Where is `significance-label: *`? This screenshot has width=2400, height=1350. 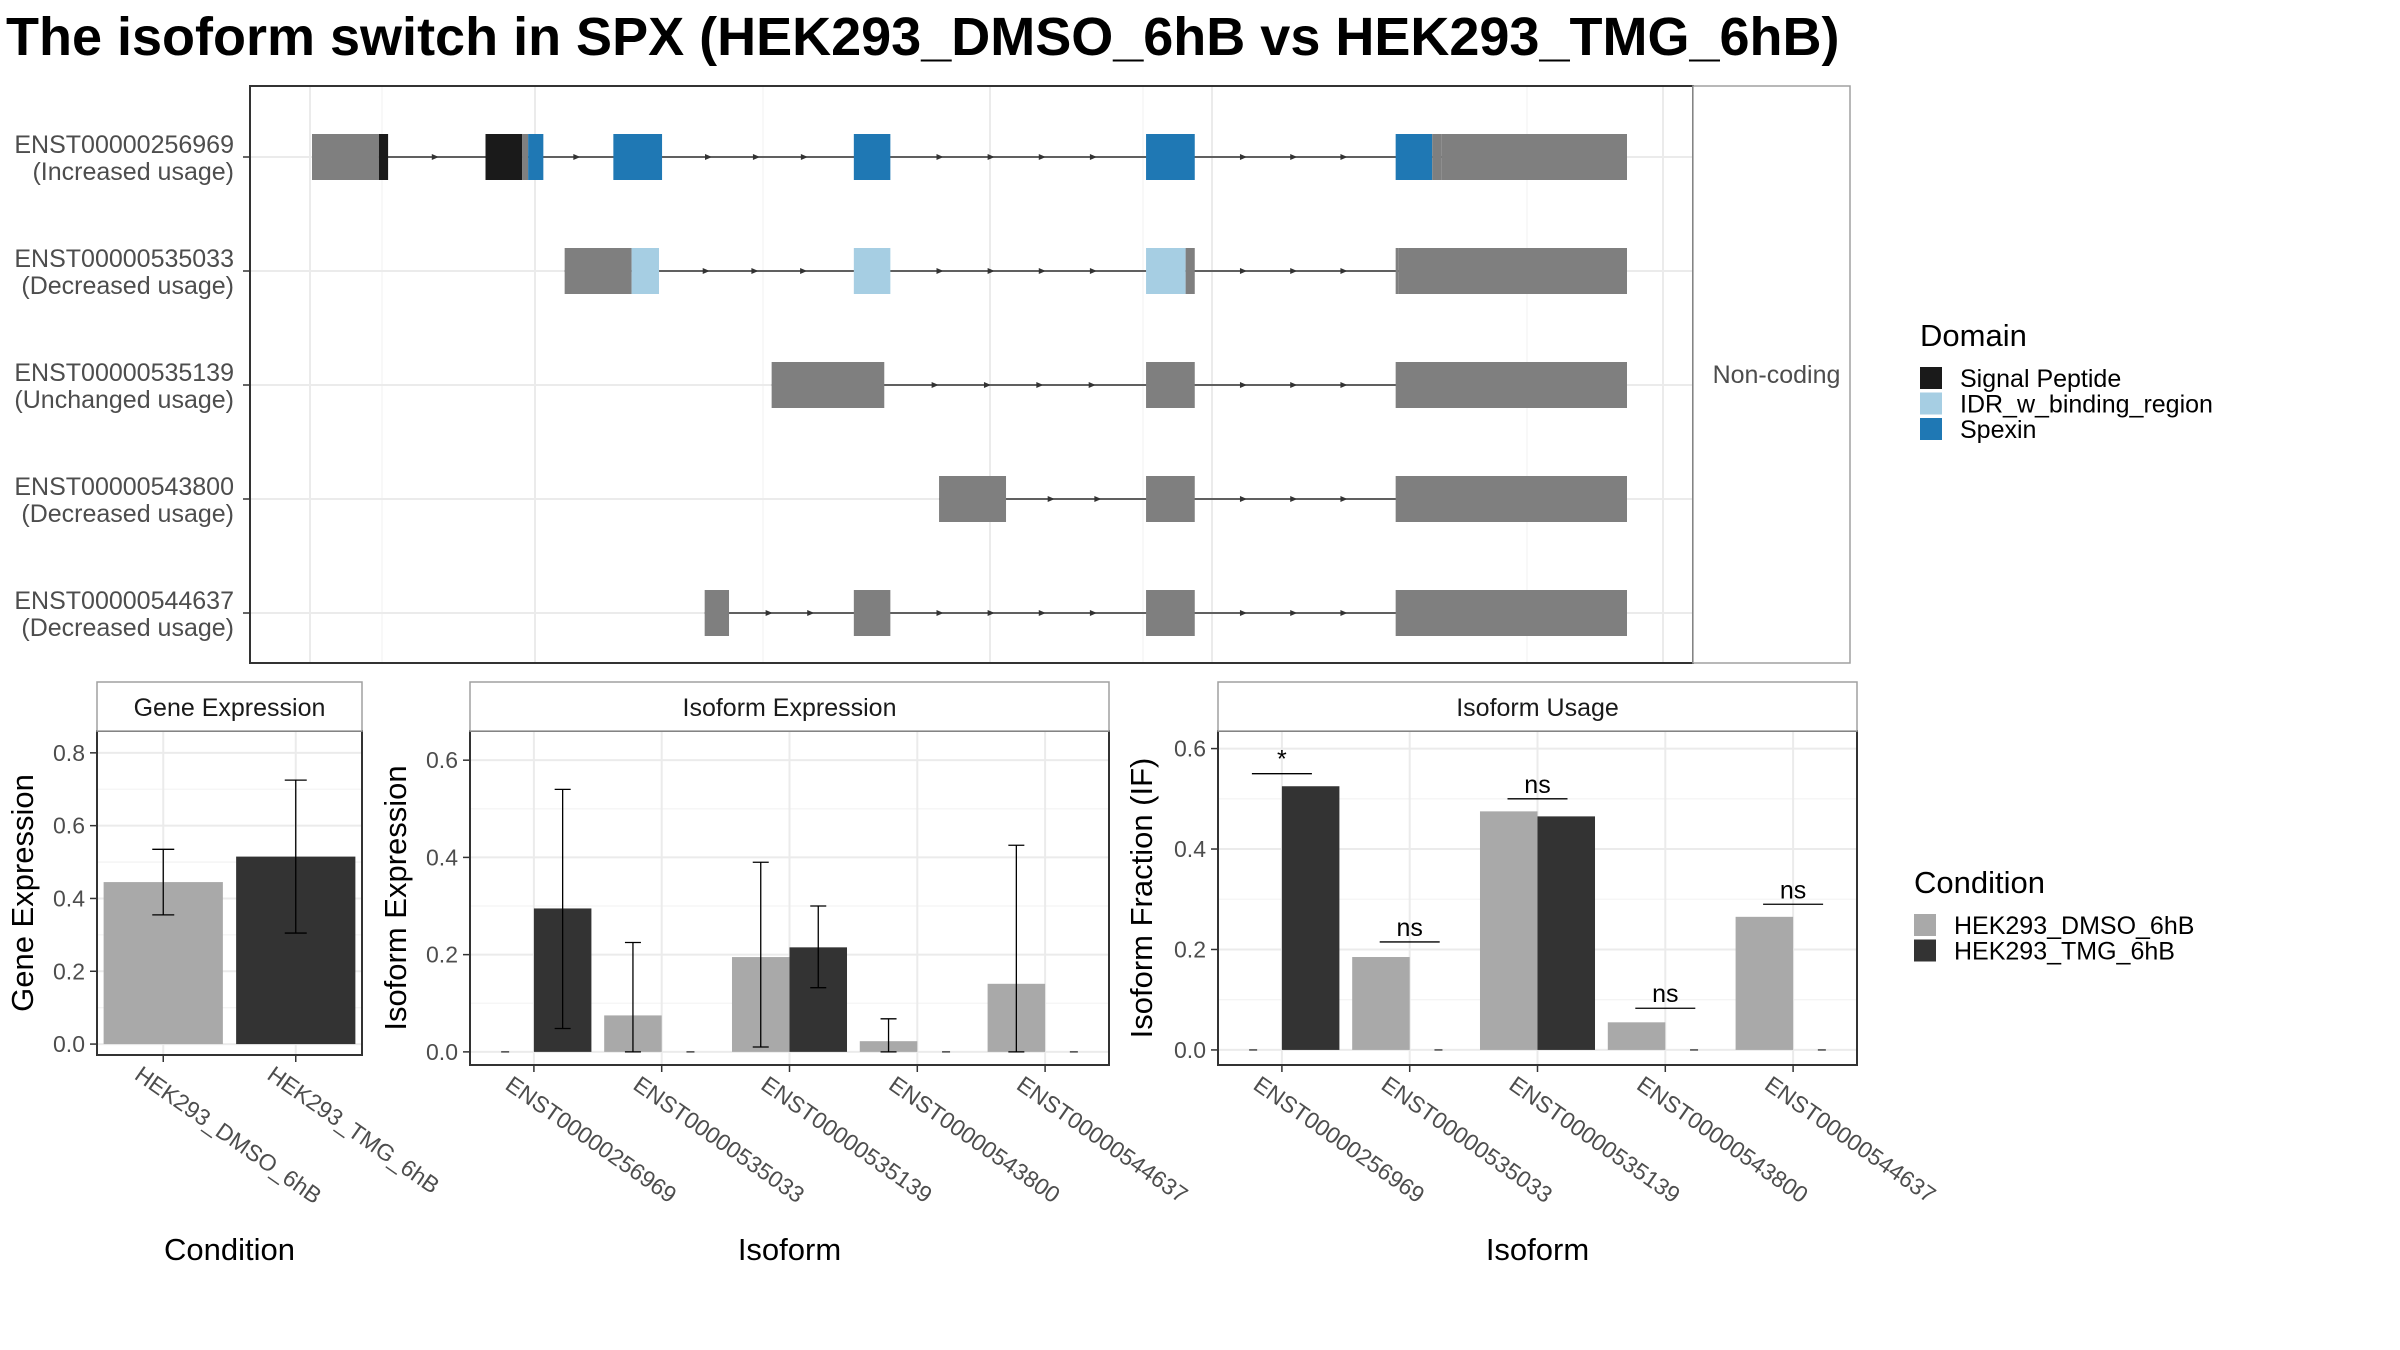
significance-label: * is located at coordinates (1282, 760).